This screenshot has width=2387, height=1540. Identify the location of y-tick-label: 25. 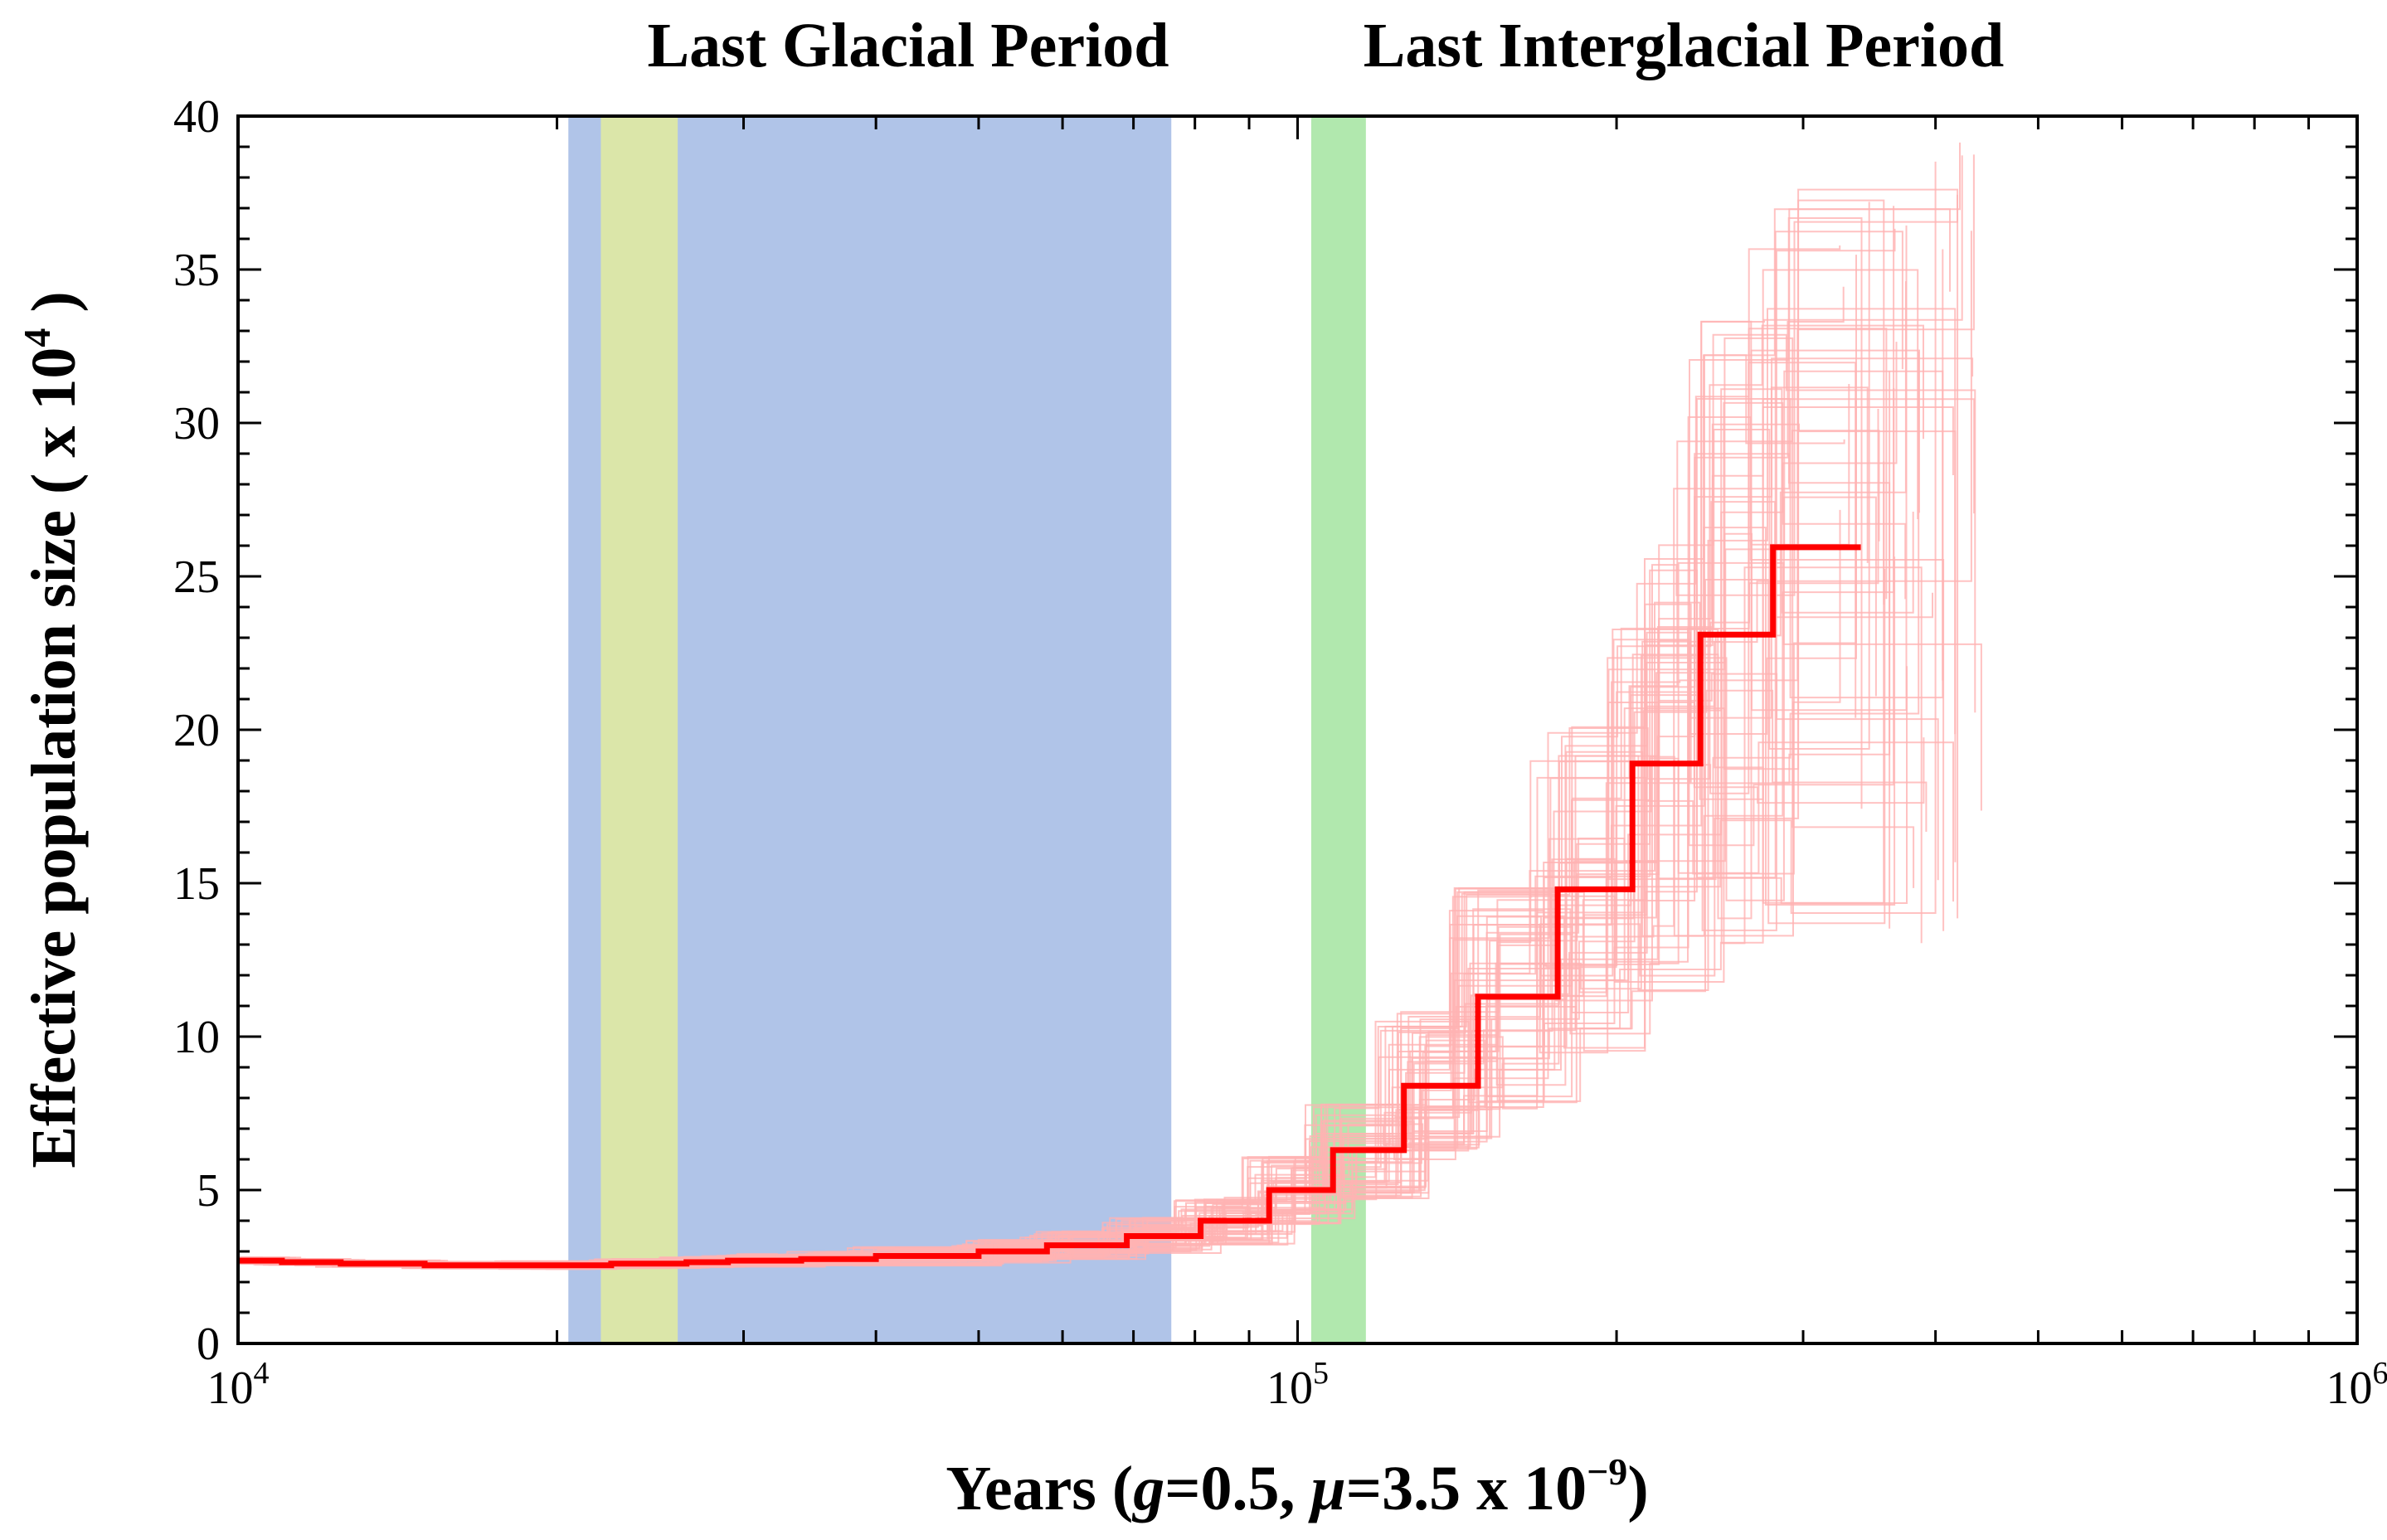
(196, 577).